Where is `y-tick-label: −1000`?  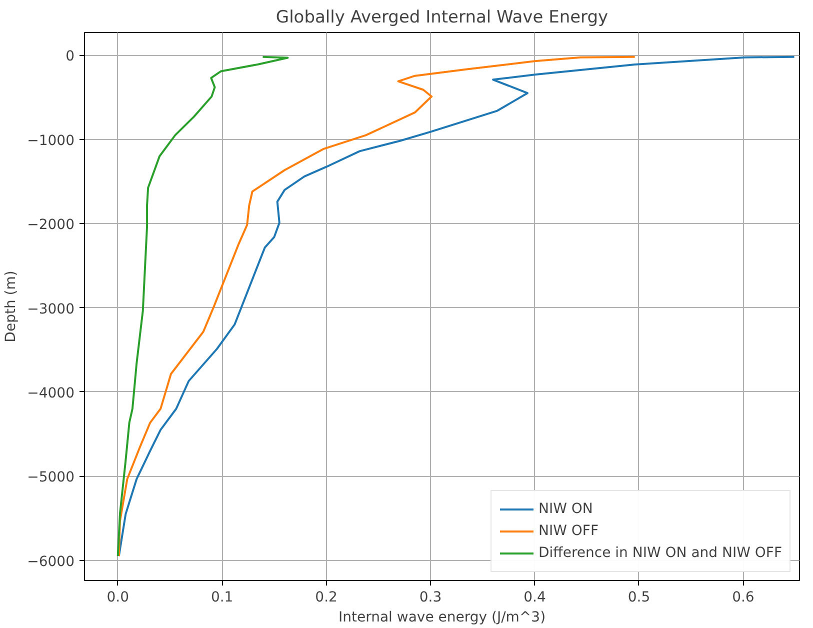
y-tick-label: −1000 is located at coordinates (50, 140).